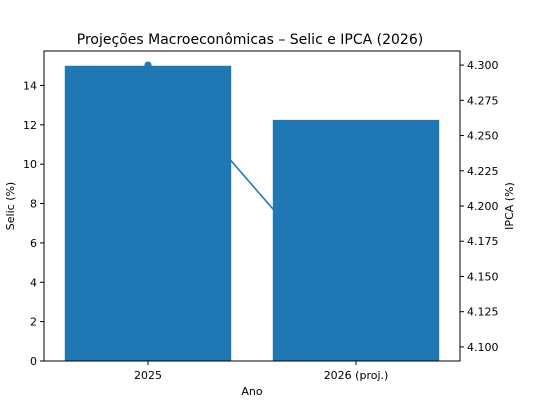  What do you see at coordinates (509, 206) in the screenshot?
I see `y-axis-label-right: IPCA (%)` at bounding box center [509, 206].